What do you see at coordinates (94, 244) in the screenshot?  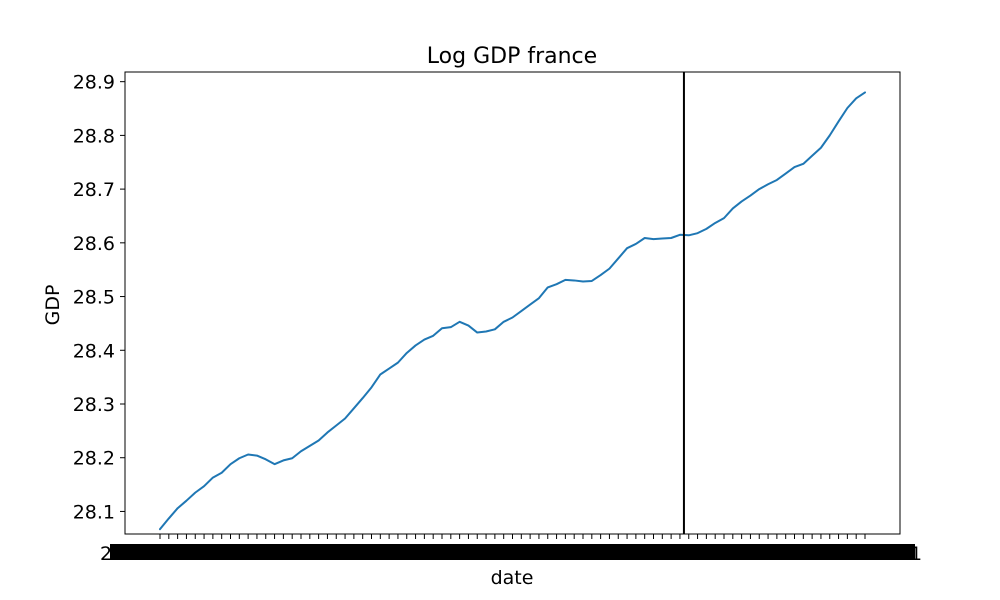 I see `y-tick-label: 28.6` at bounding box center [94, 244].